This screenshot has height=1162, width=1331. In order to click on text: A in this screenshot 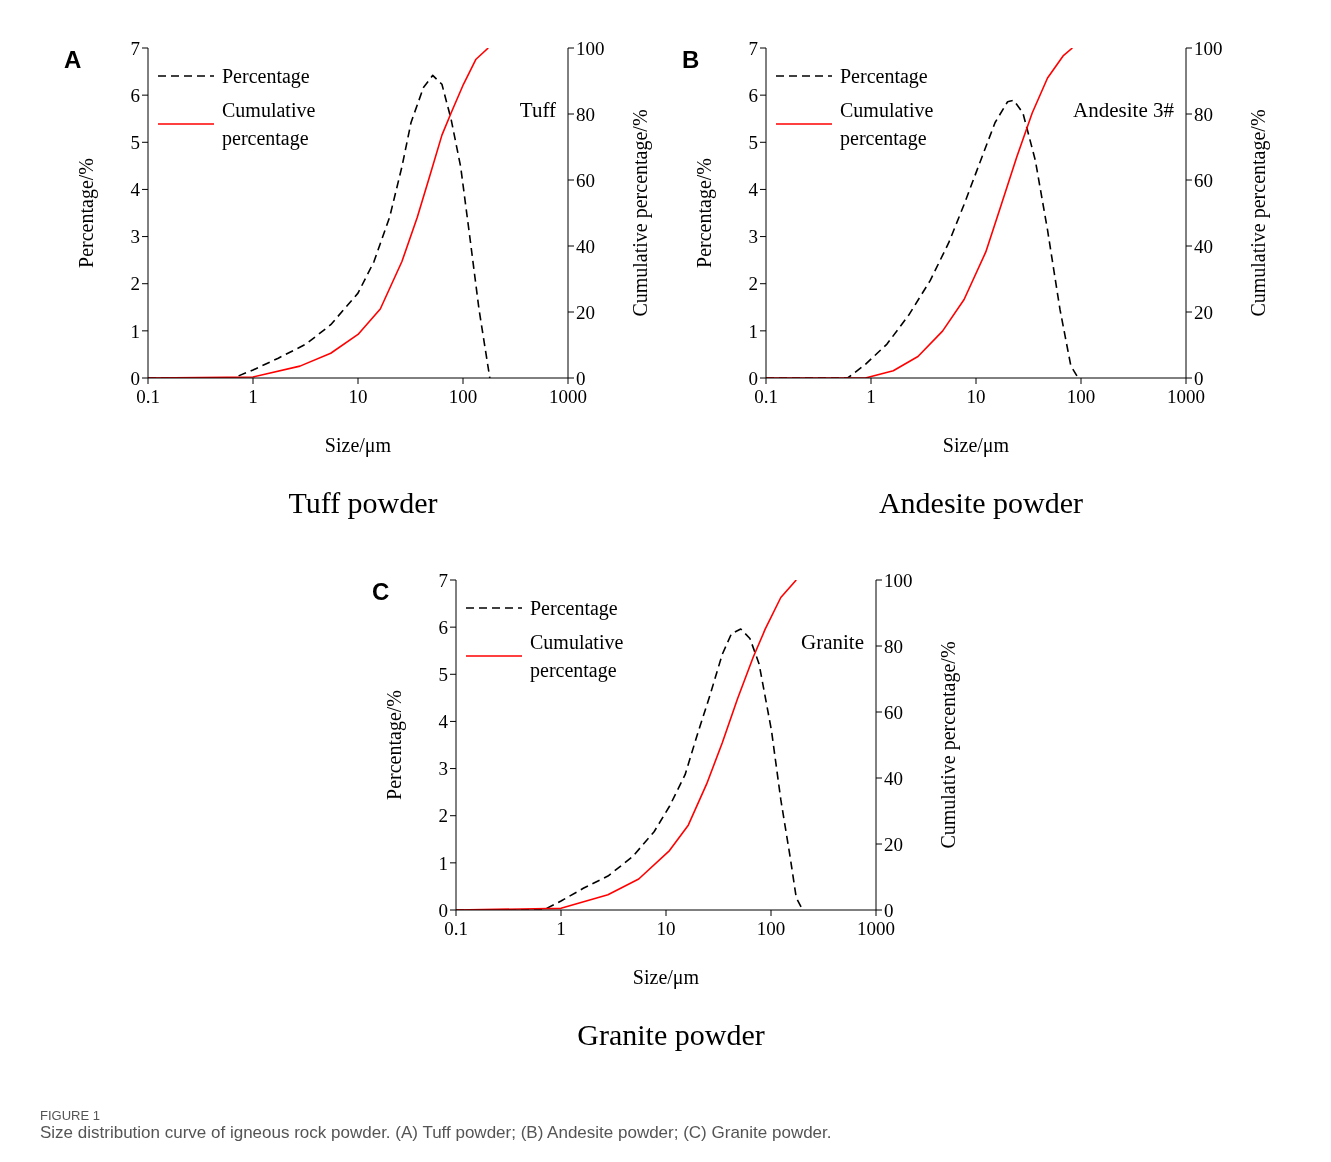, I will do `click(73, 60)`.